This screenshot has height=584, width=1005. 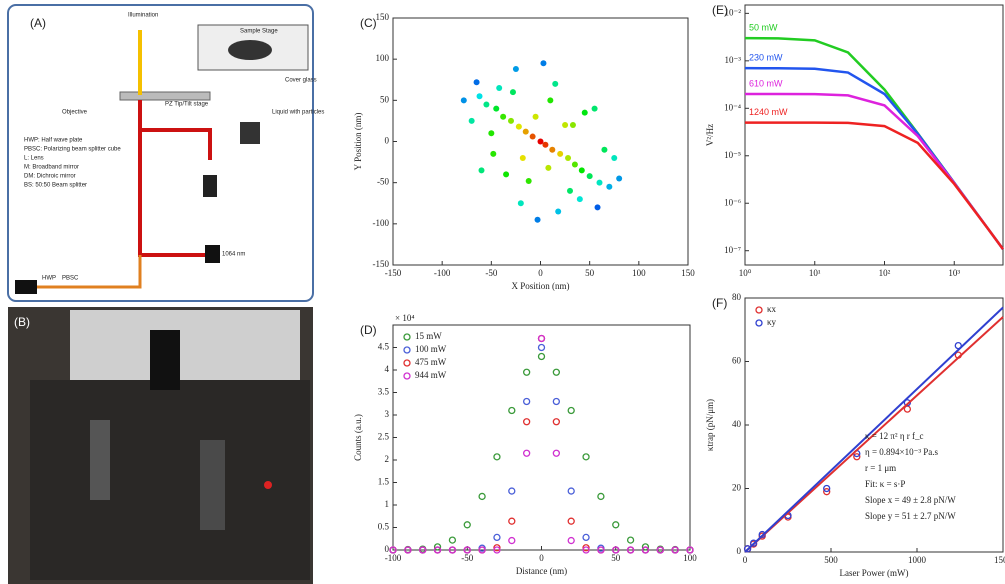 I want to click on legend-label: 475 mW, so click(x=431, y=362).